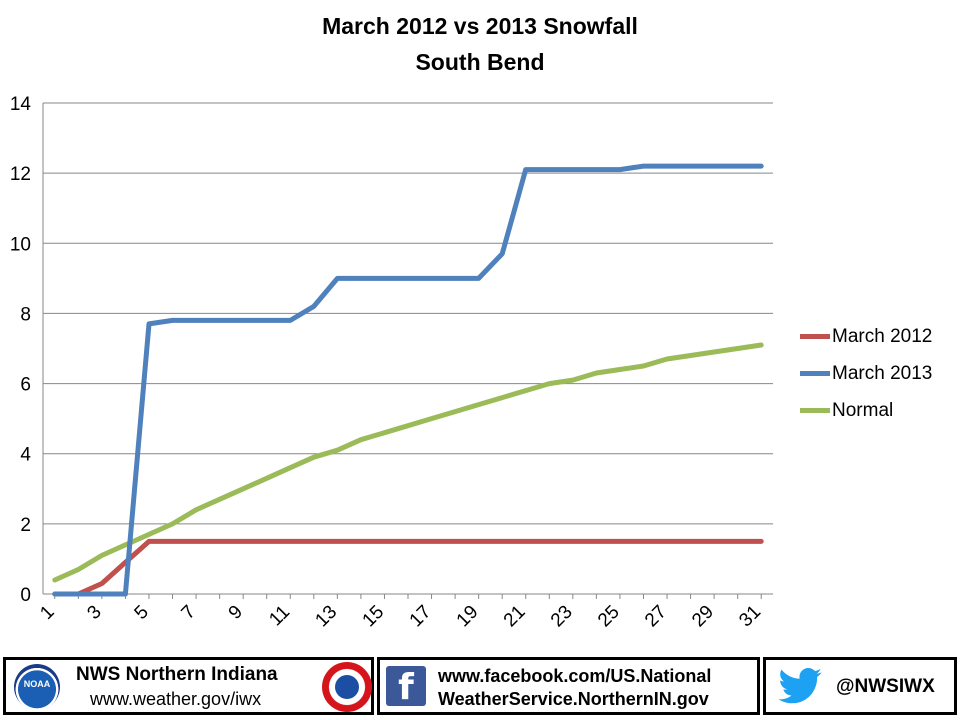 This screenshot has height=720, width=960. I want to click on legend-swatch-march-2012, so click(815, 336).